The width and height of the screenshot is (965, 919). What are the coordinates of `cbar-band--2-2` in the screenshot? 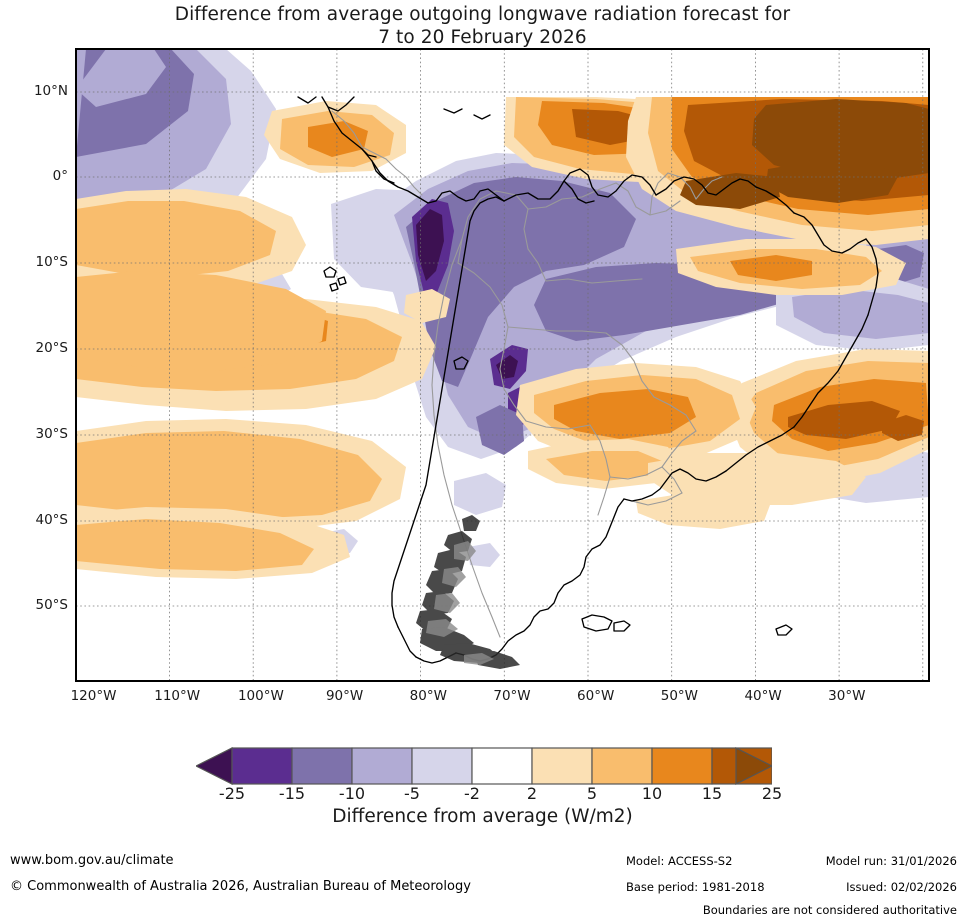 It's located at (502, 766).